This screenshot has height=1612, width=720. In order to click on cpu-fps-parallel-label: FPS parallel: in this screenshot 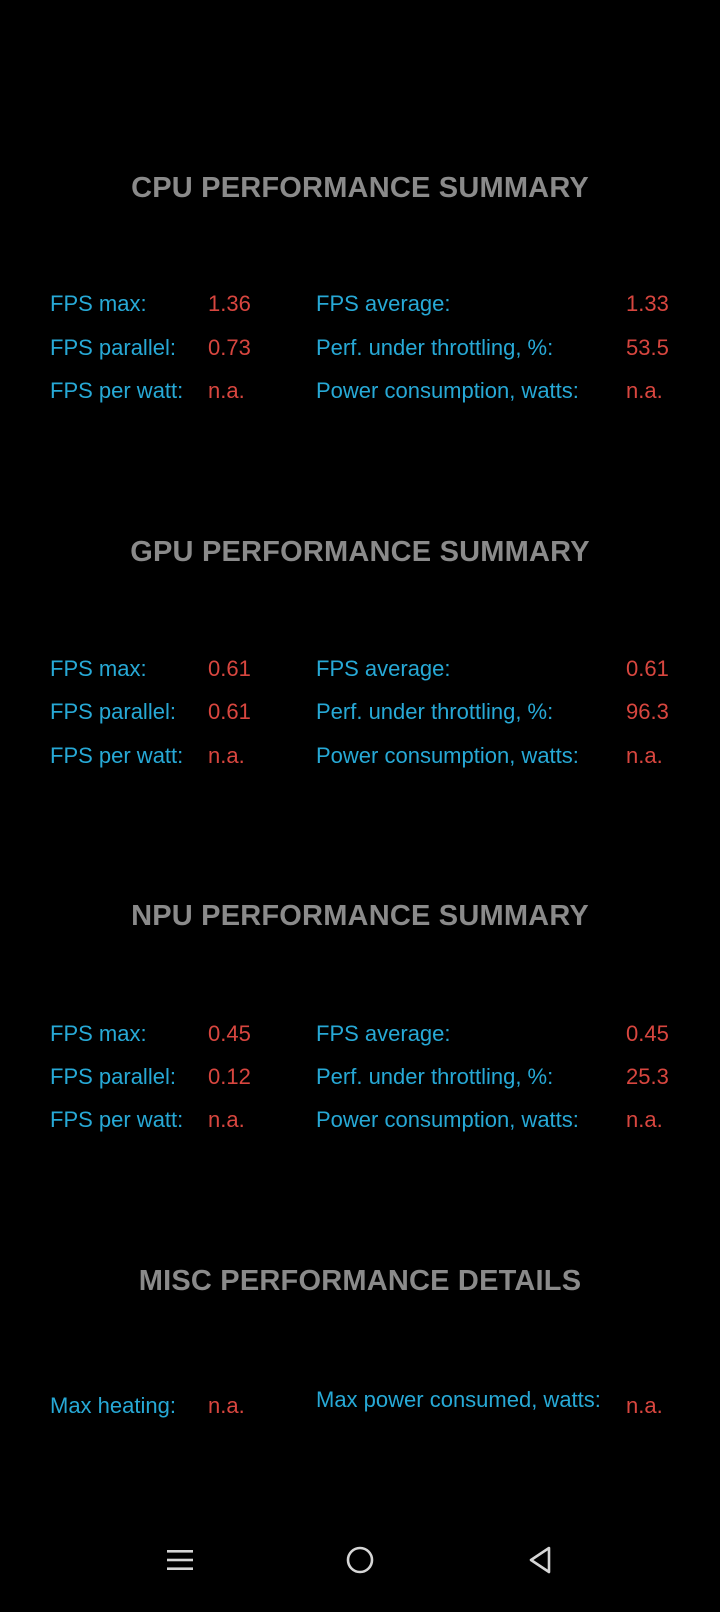, I will do `click(113, 347)`.